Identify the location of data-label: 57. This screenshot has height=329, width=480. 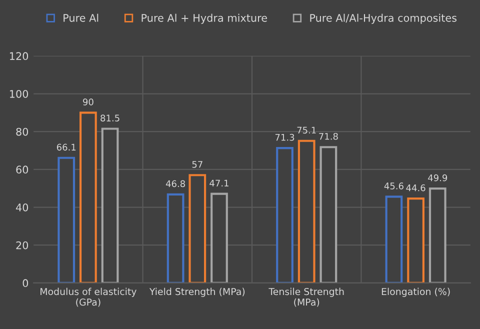
(197, 164).